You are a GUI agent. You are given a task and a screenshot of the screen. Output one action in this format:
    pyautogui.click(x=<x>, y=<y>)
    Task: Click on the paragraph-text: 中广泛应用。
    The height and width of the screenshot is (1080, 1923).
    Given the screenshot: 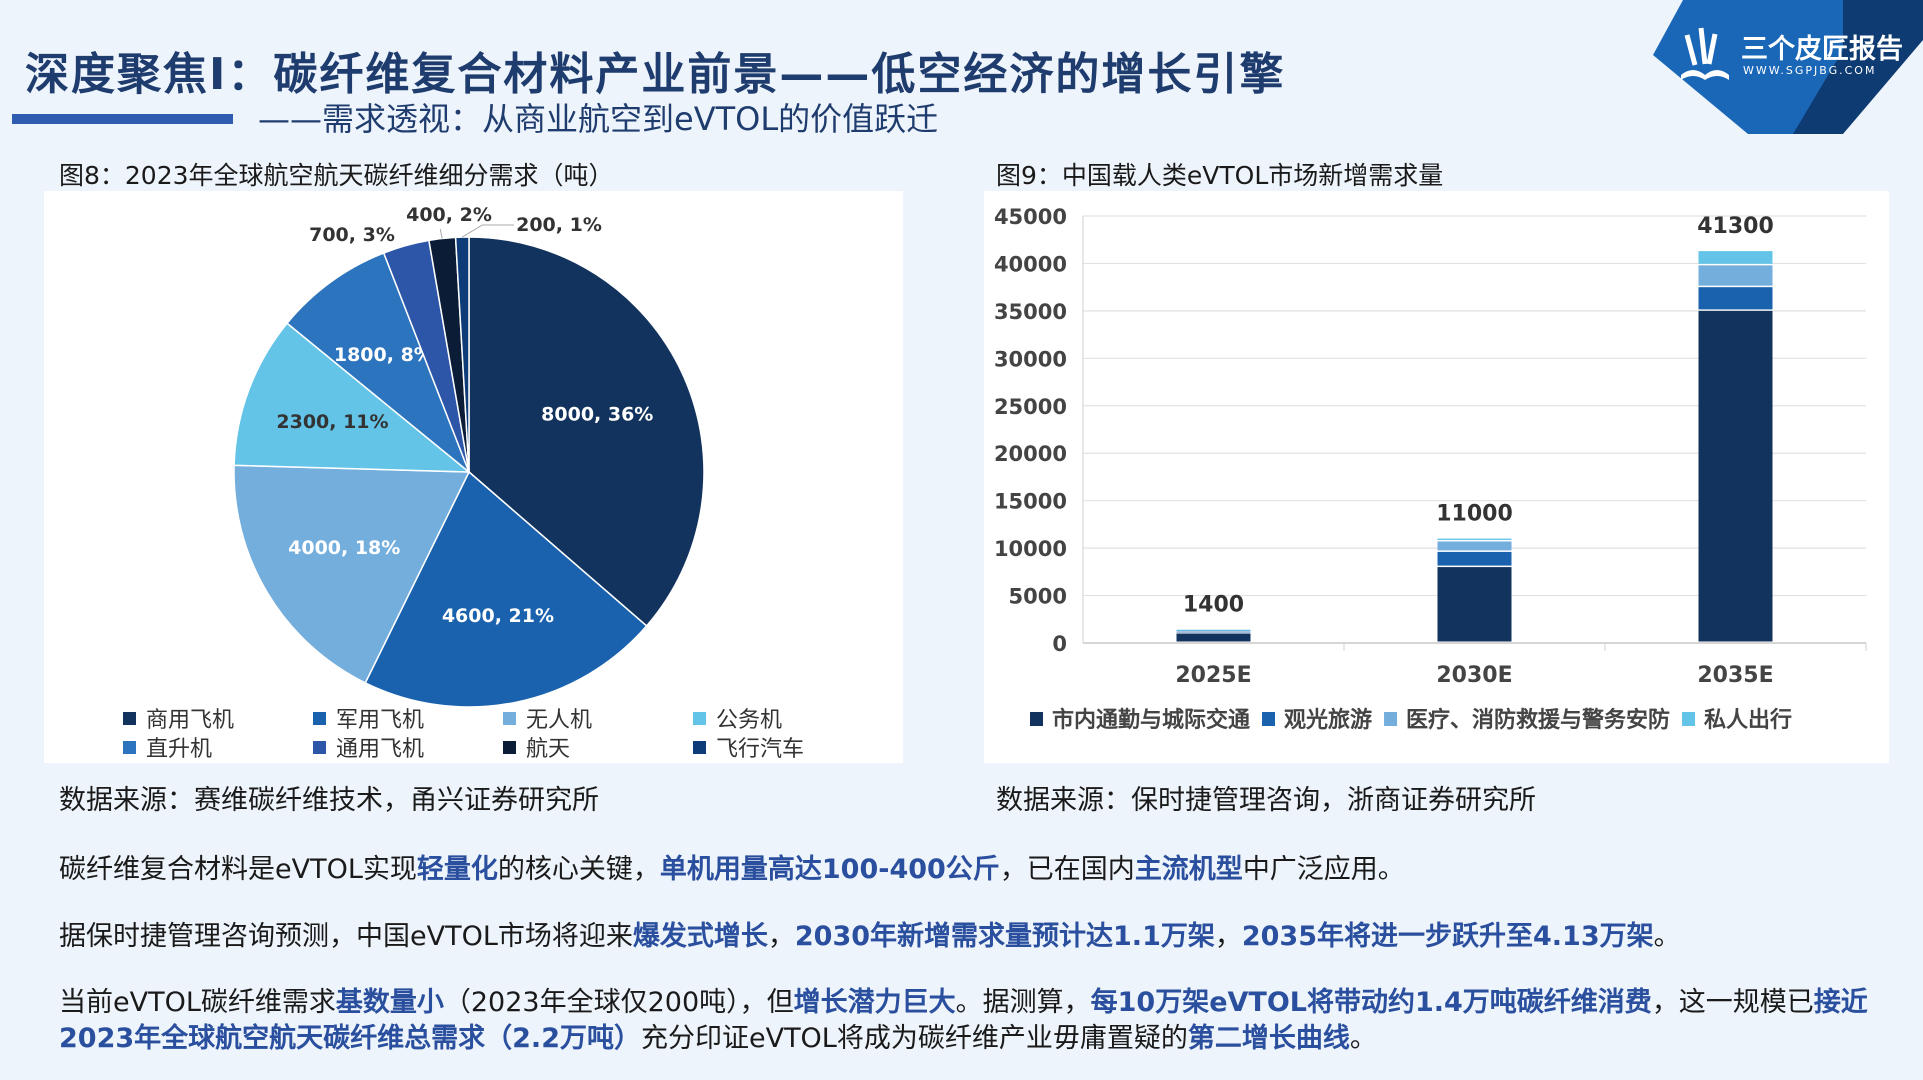 What is the action you would take?
    pyautogui.click(x=1323, y=869)
    